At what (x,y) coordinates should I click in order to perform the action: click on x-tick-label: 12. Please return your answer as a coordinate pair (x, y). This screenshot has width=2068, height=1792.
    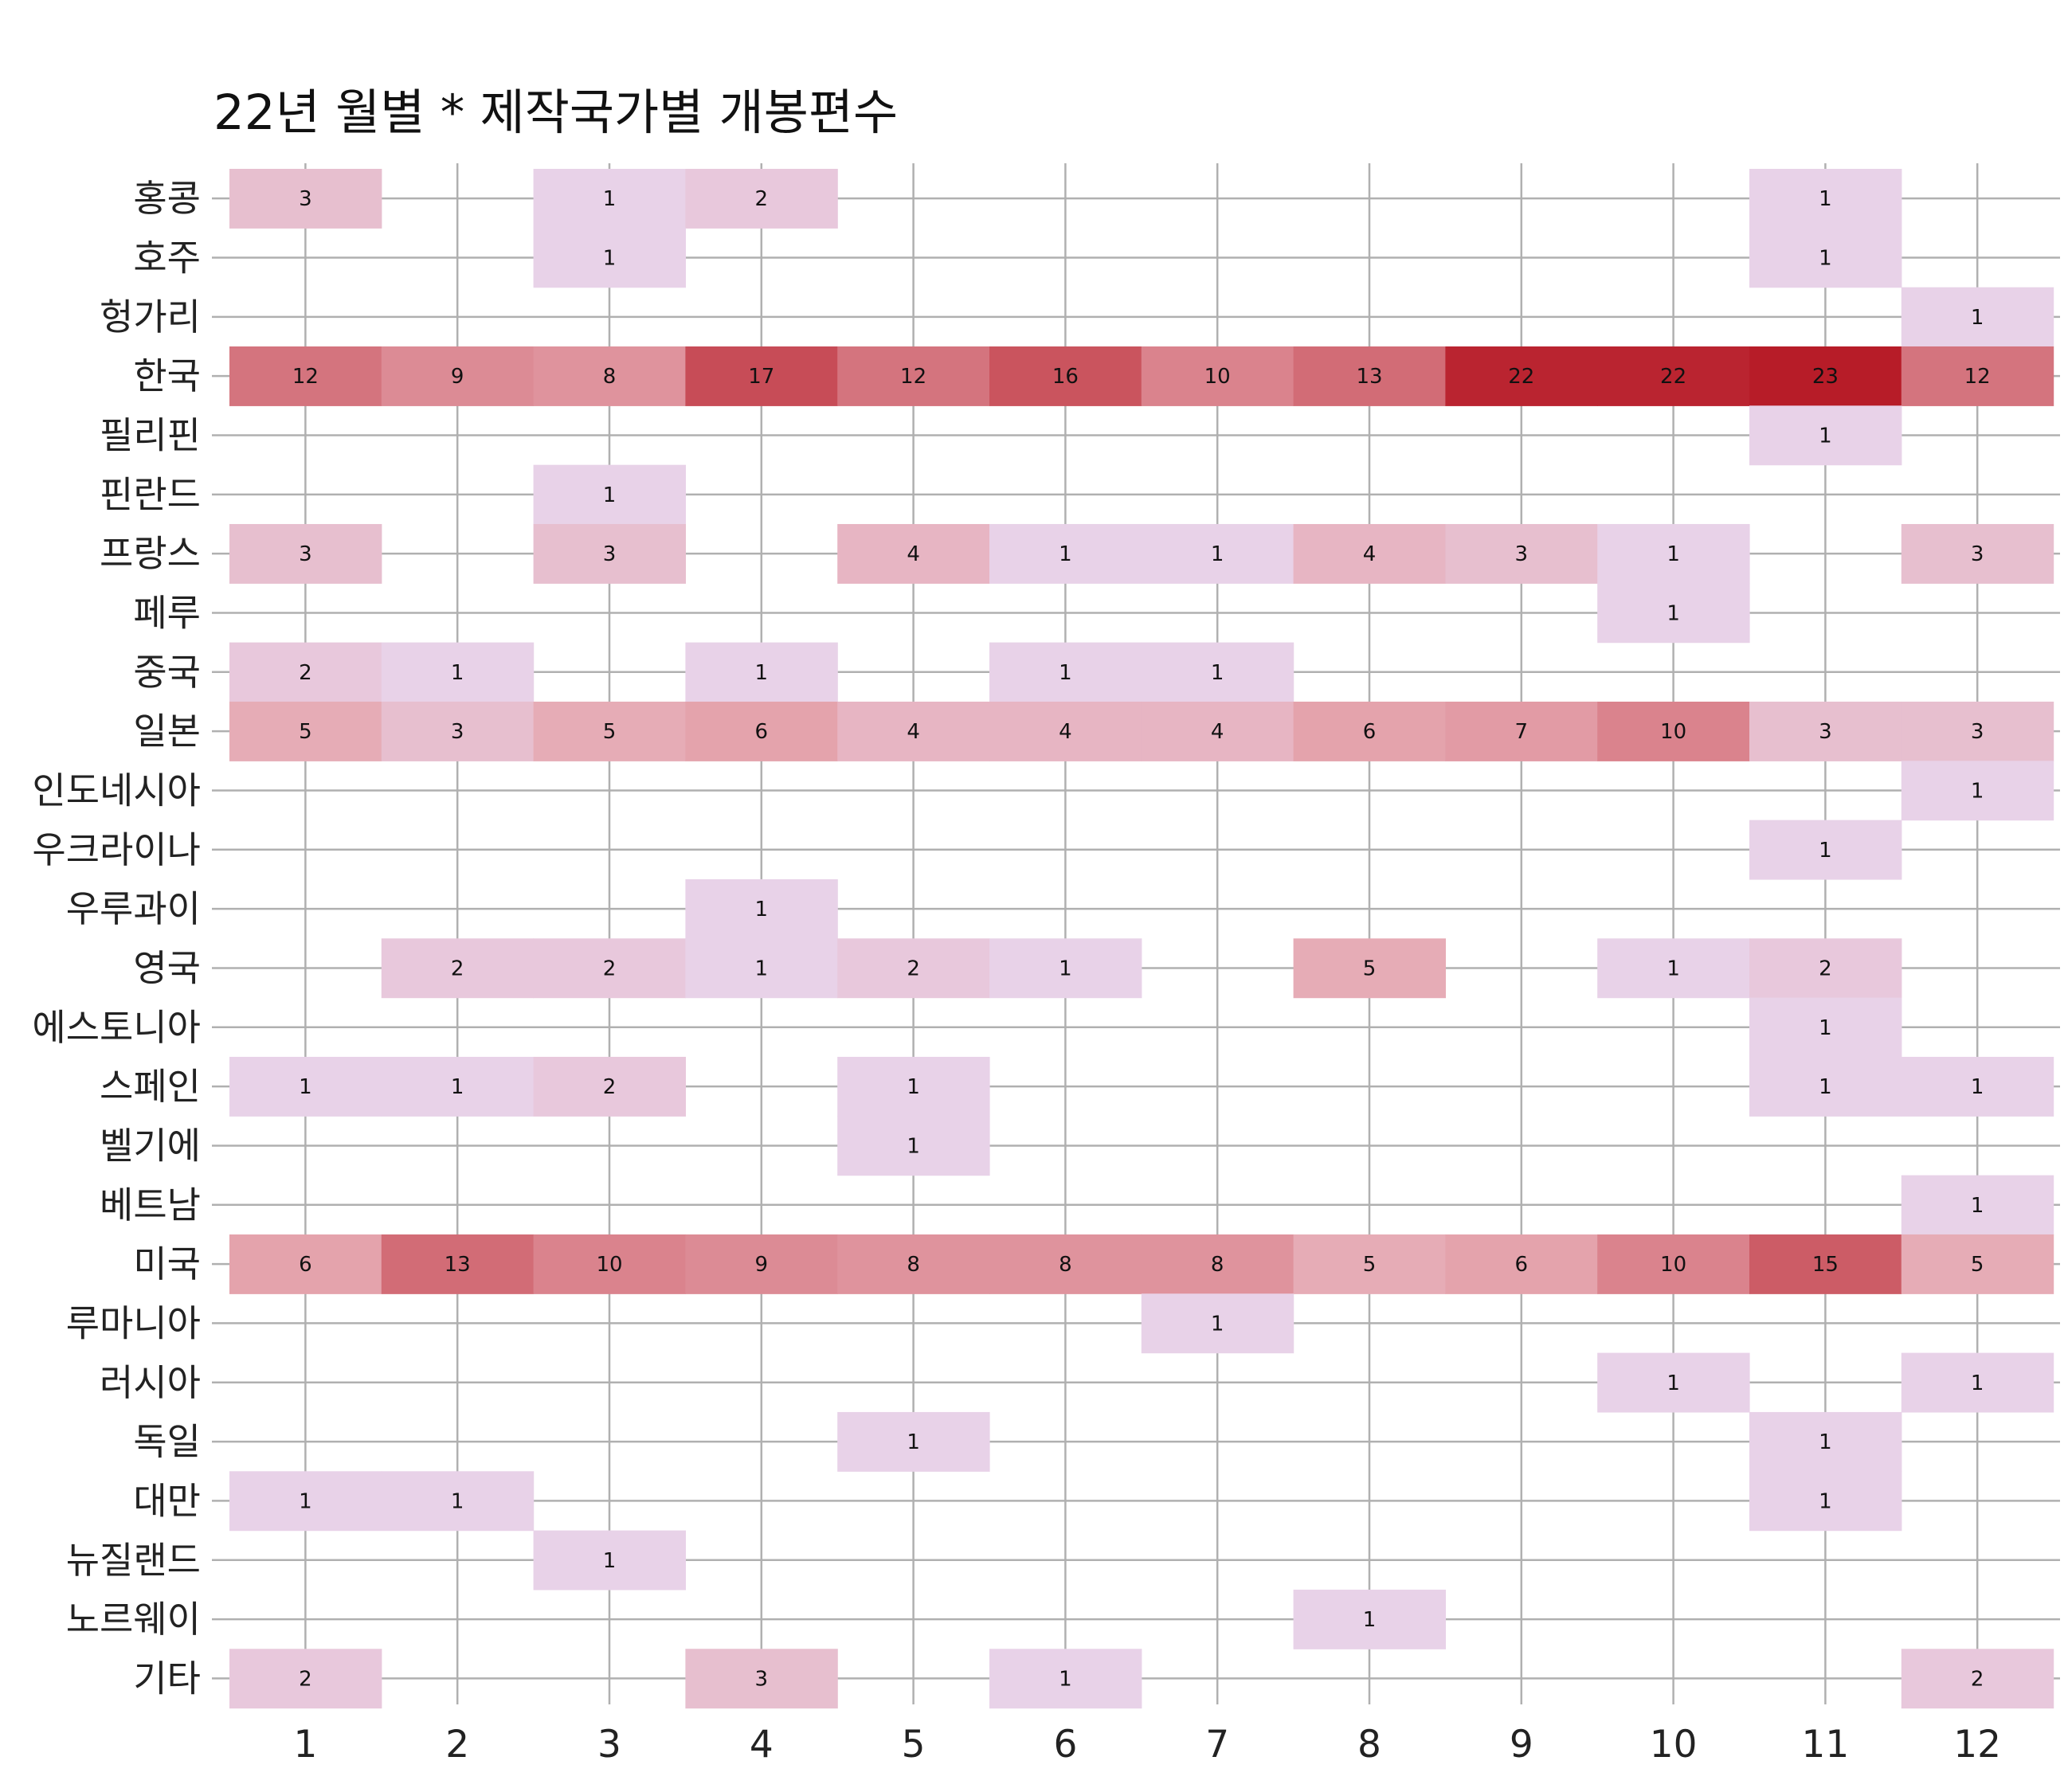
    Looking at the image, I should click on (1977, 1745).